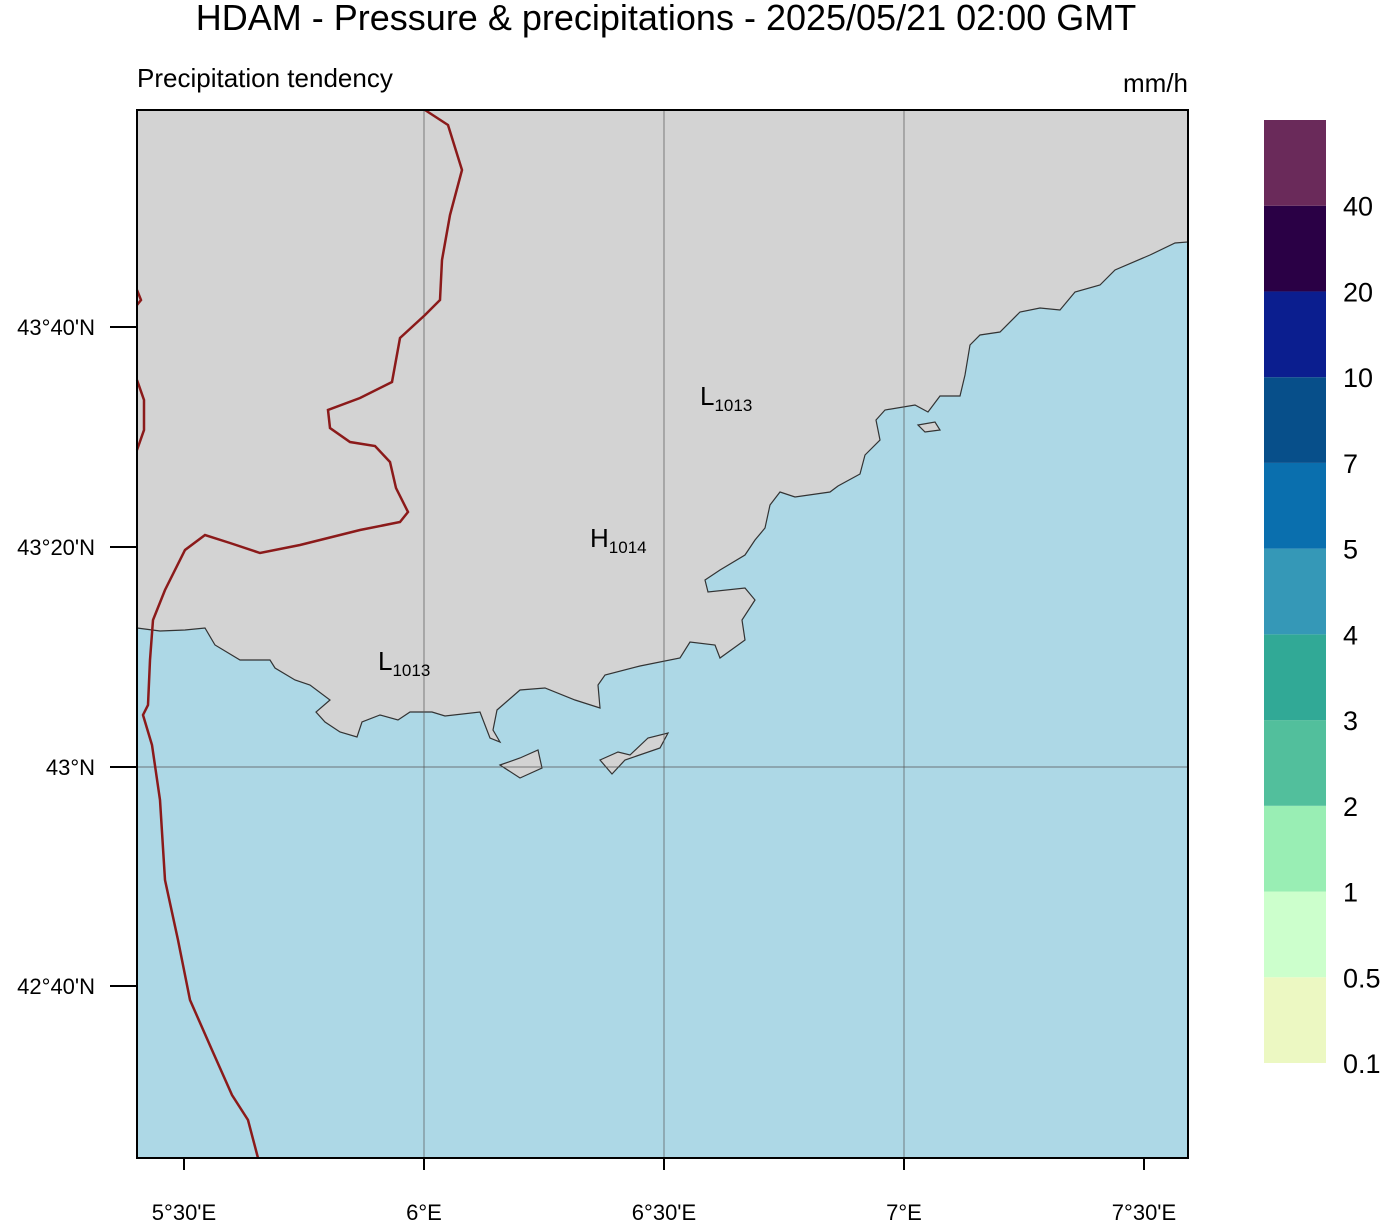 The image size is (1386, 1230). I want to click on y-tick-label: 43°40'N, so click(56, 327).